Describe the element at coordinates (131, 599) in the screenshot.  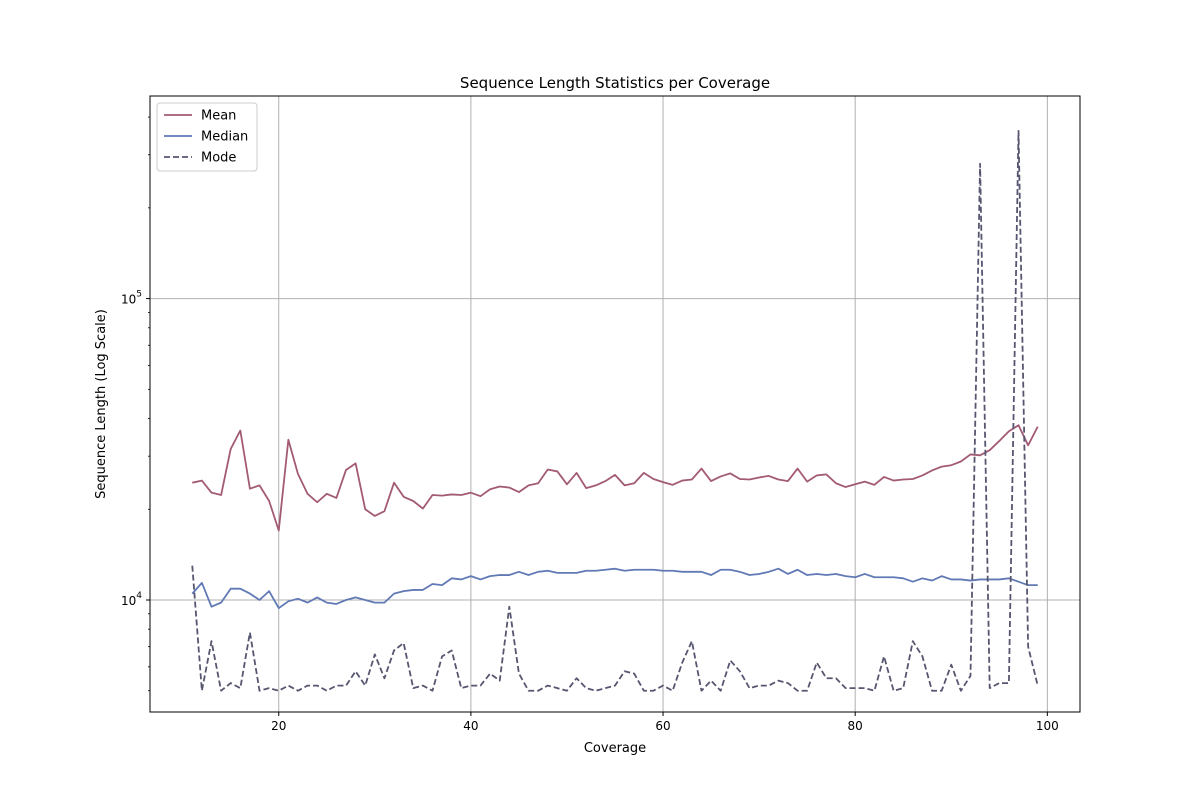
I see `y-tick-label: 10⁴` at that location.